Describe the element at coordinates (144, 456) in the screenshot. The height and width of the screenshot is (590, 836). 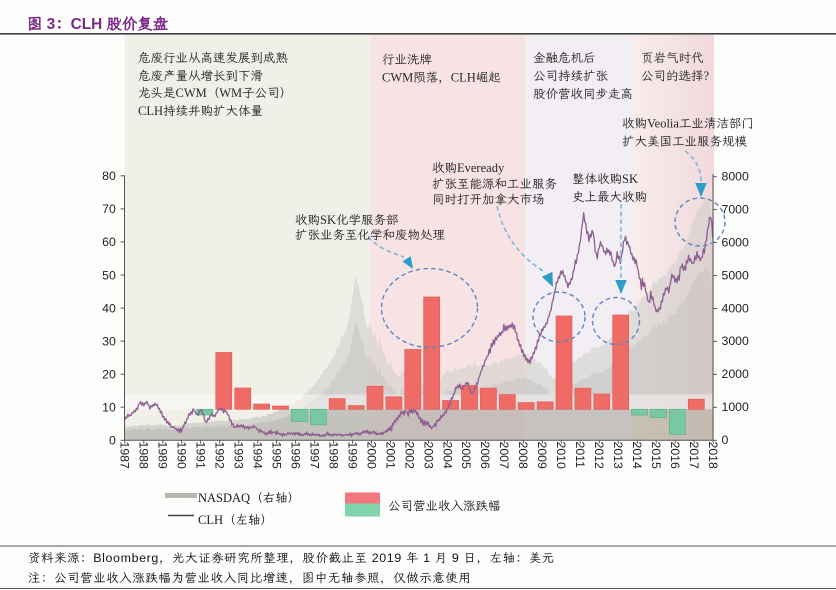
I see `svg-text: 1988` at that location.